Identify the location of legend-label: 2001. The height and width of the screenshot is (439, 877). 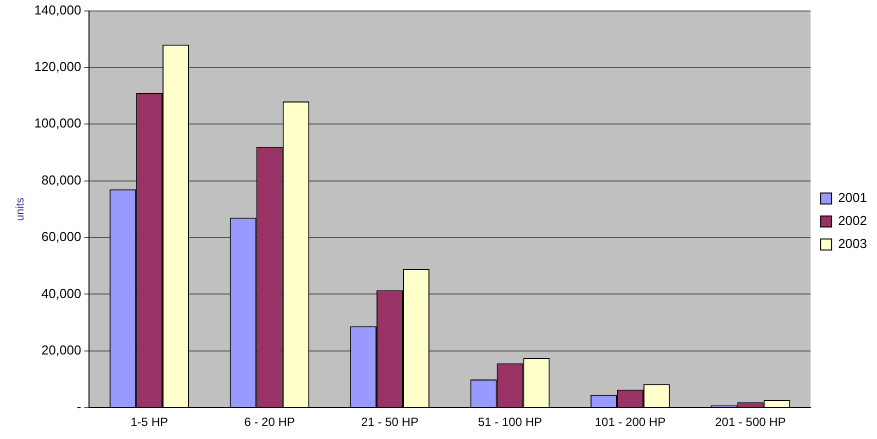
(852, 198).